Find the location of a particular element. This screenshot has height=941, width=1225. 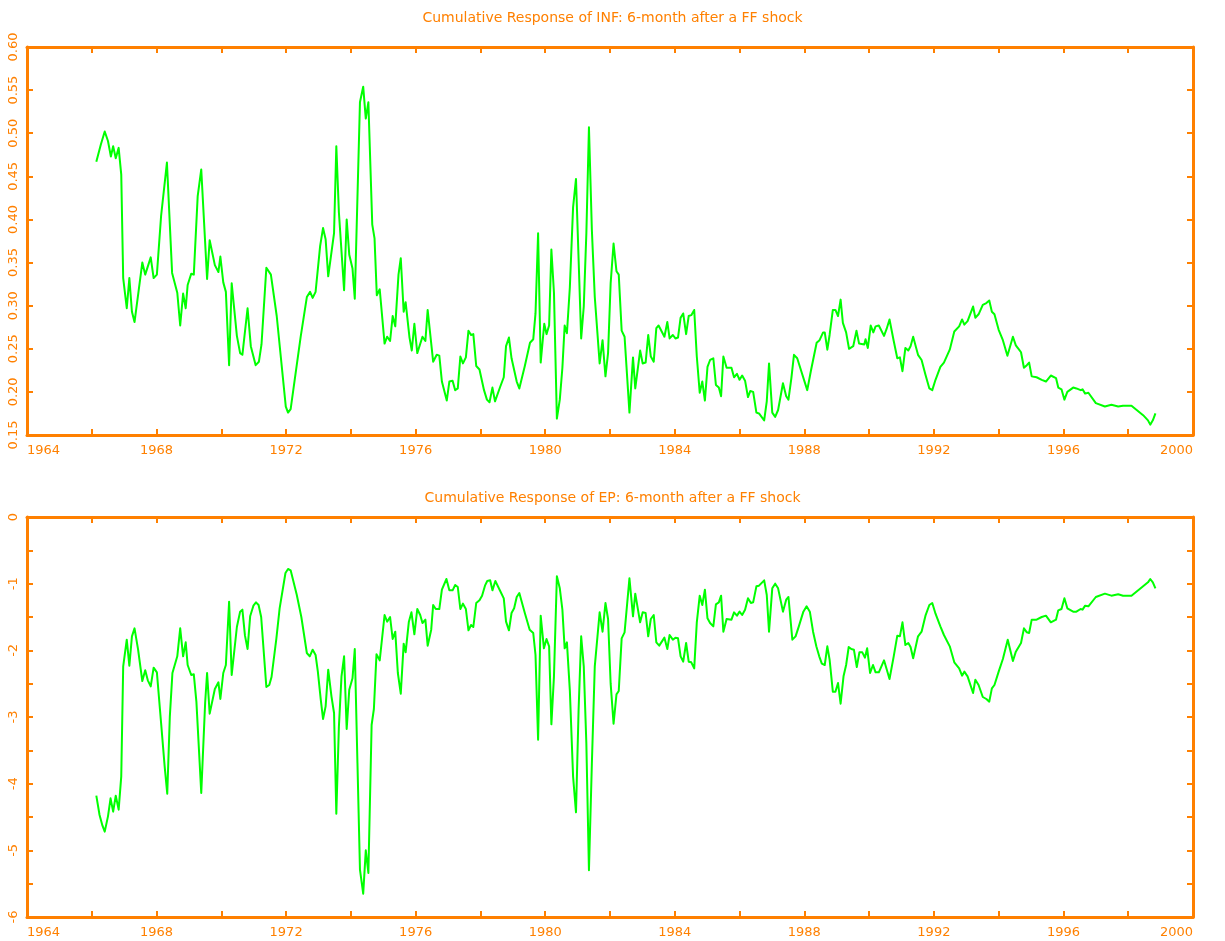

chart-title: Cumulative Response of EP: 6-month after a FF shock is located at coordinates (613, 497).